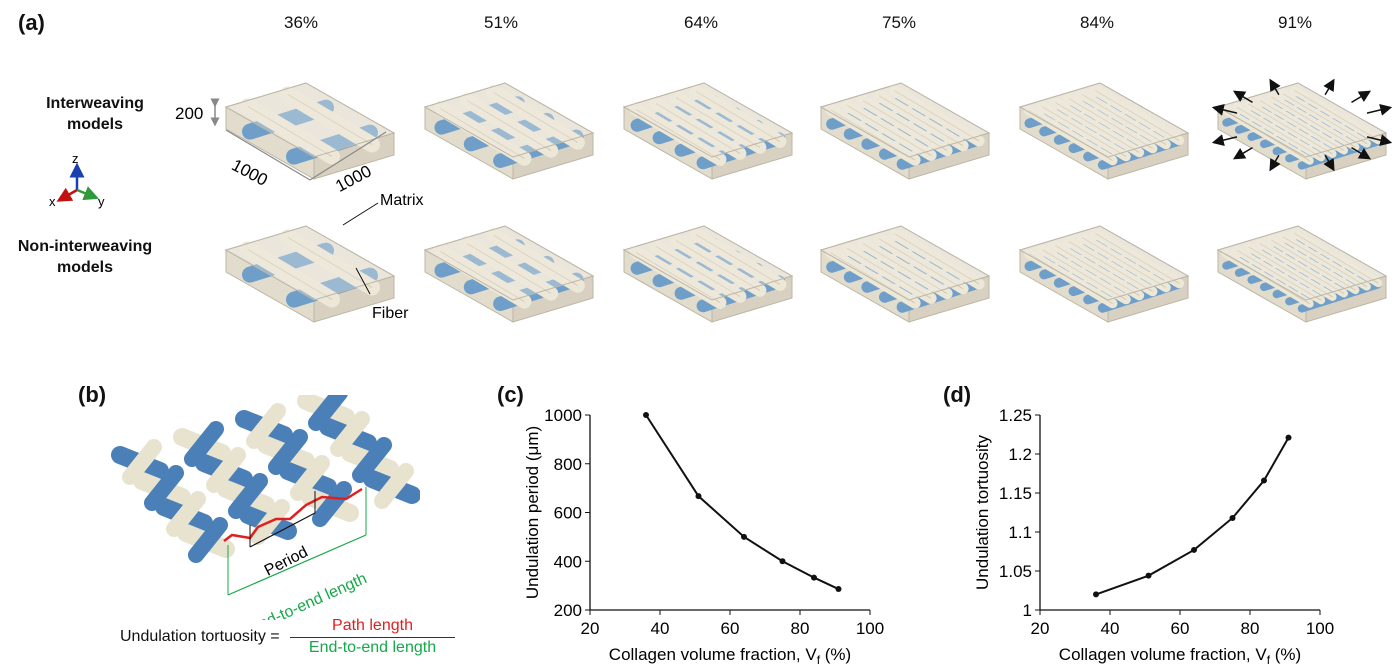  What do you see at coordinates (390, 313) in the screenshot?
I see `fiber-label: Fiber` at bounding box center [390, 313].